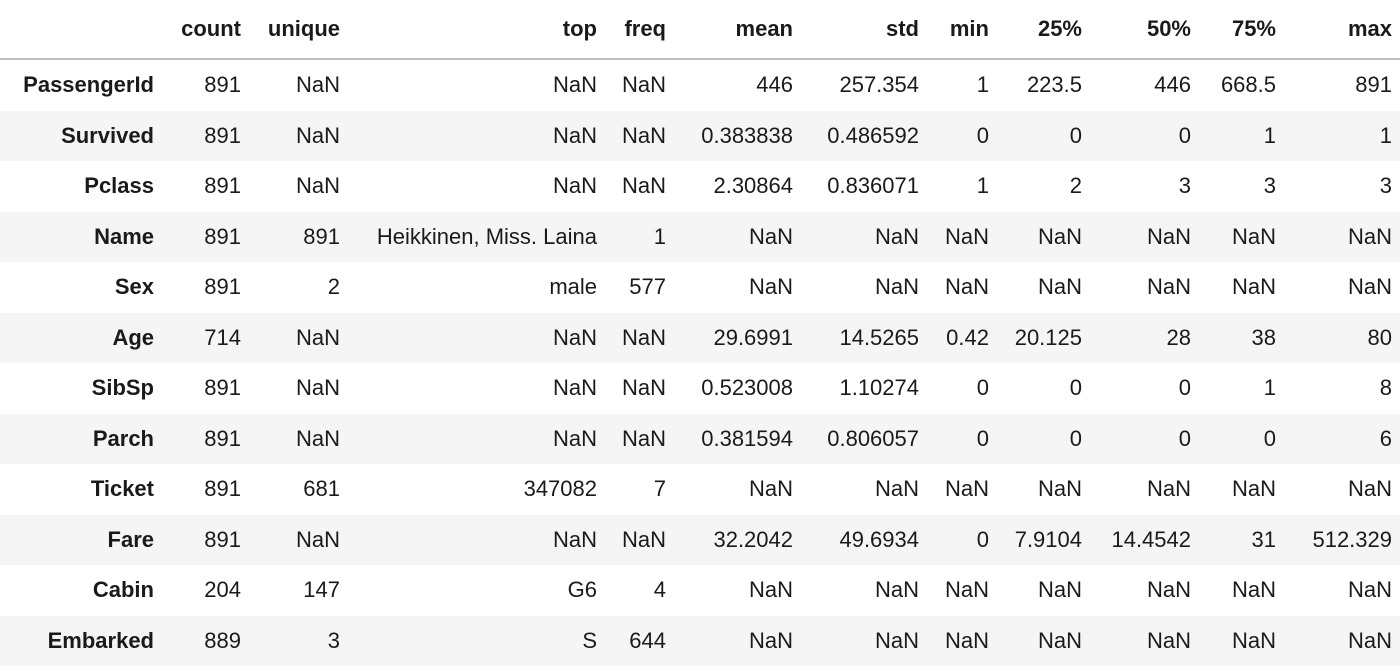  Describe the element at coordinates (659, 590) in the screenshot. I see `table-cell: 4` at that location.